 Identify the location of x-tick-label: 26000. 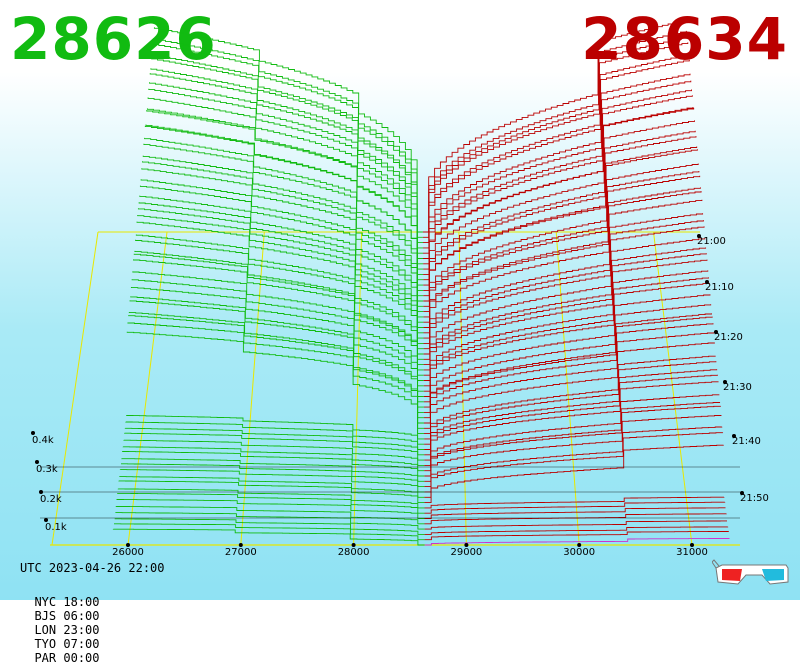
(128, 552).